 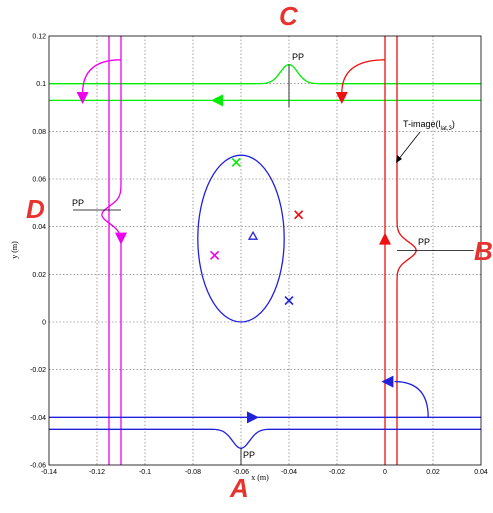 I want to click on pointer-line, so click(x=409, y=146).